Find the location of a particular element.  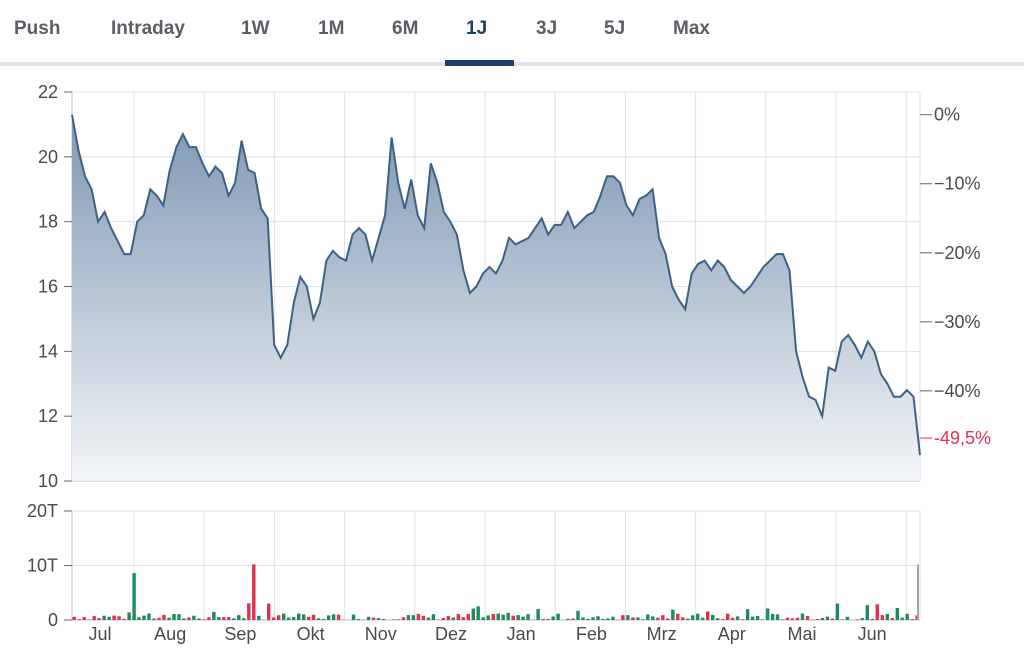

month-label: Feb is located at coordinates (591, 634).